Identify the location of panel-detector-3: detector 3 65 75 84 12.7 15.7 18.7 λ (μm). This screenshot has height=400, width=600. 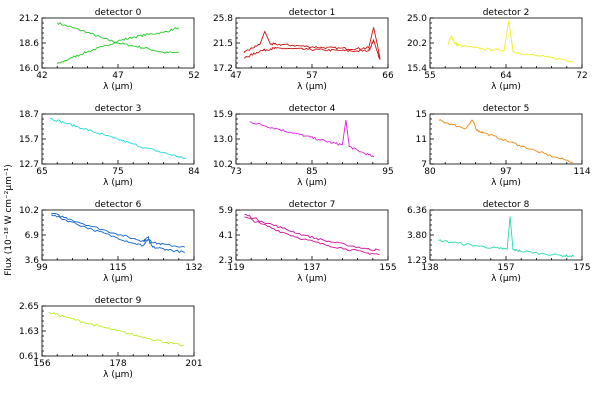
(109, 146).